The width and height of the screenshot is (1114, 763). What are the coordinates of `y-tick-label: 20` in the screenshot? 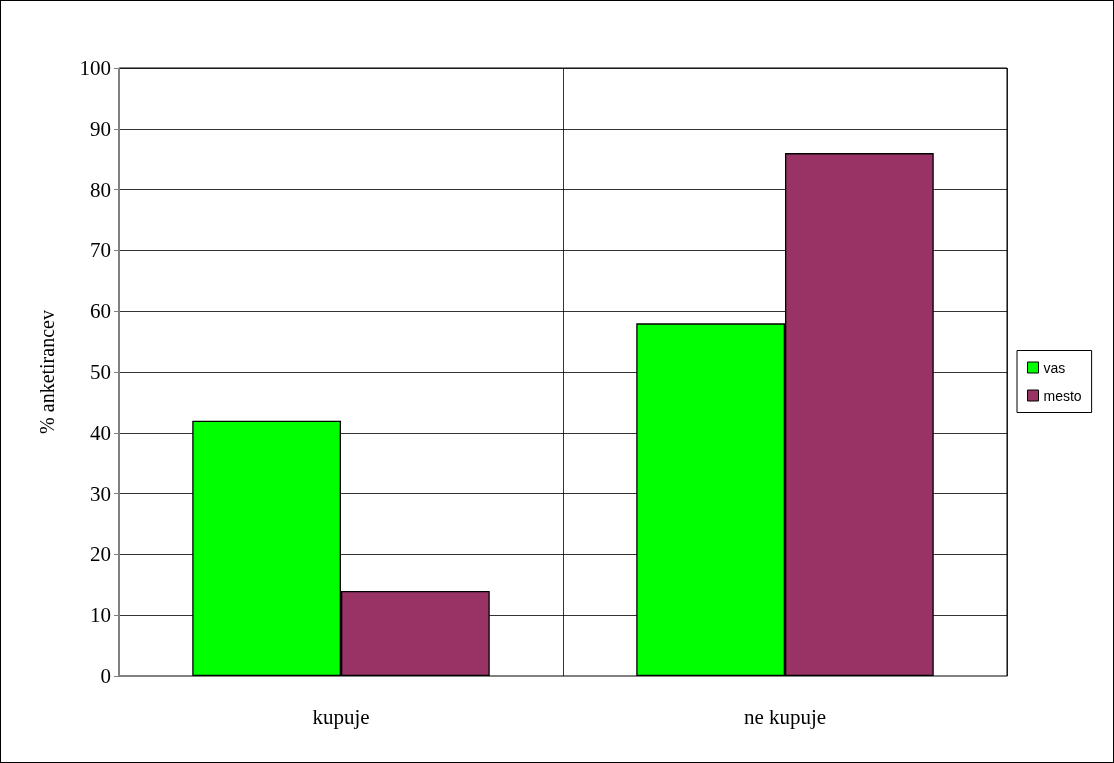 It's located at (100, 554).